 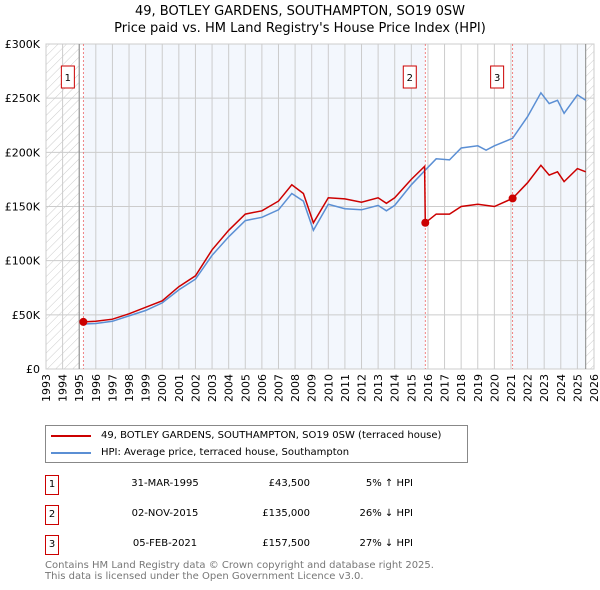 I want to click on y-tick-label: £250K, so click(x=23, y=98).